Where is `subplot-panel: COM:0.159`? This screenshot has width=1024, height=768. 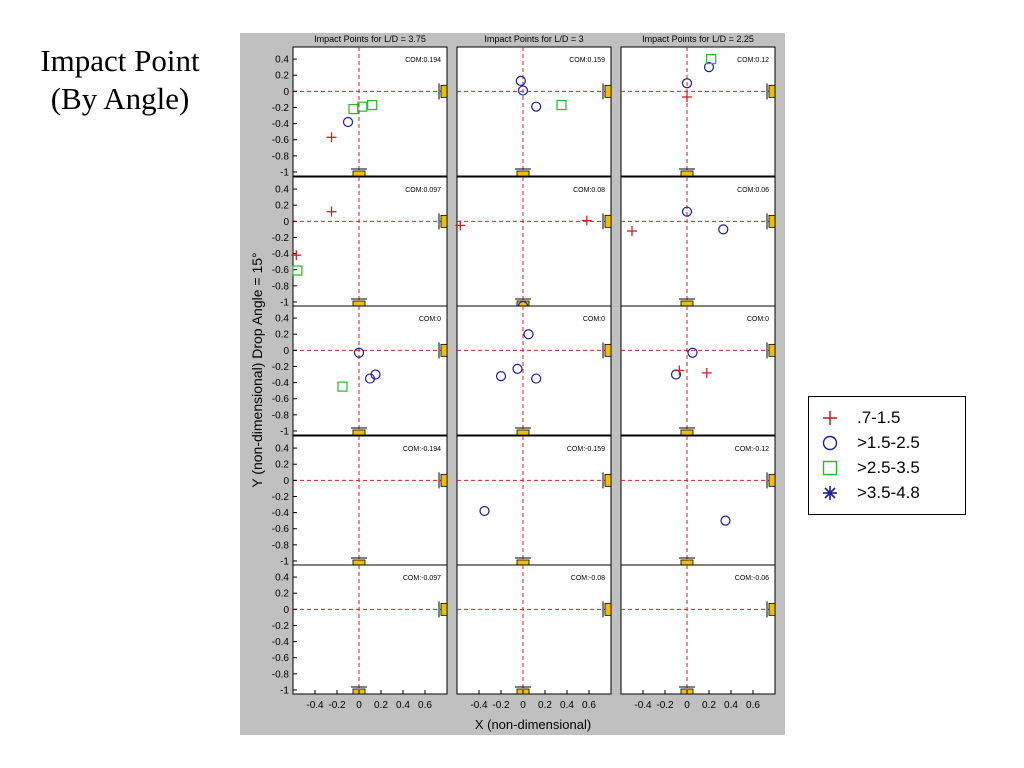 subplot-panel: COM:0.159 is located at coordinates (534, 111).